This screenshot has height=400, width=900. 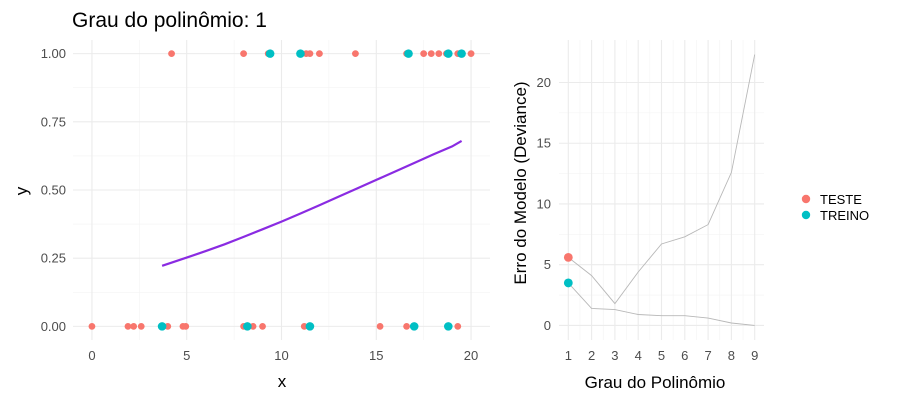 What do you see at coordinates (568, 270) in the screenshot?
I see `right-chart-highlight-points` at bounding box center [568, 270].